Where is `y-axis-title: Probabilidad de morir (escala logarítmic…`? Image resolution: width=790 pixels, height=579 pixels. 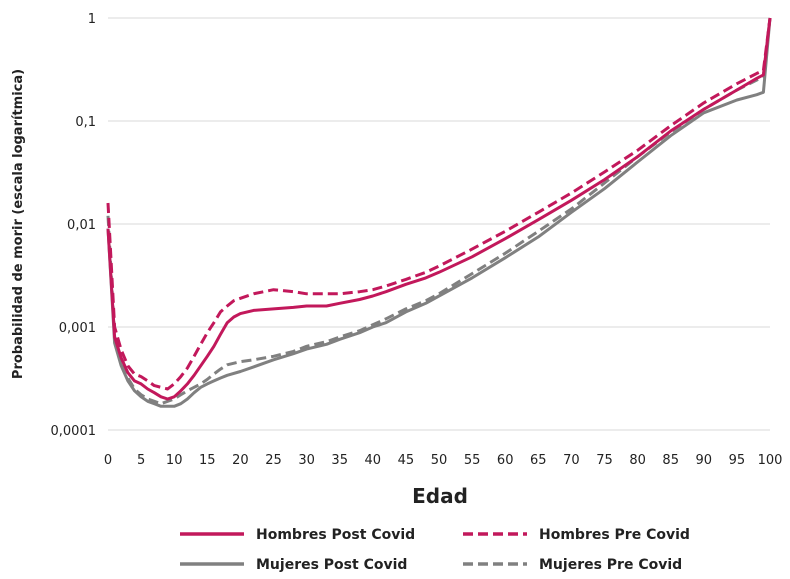 y-axis-title: Probabilidad de morir (escala logarítmic… is located at coordinates (18, 224).